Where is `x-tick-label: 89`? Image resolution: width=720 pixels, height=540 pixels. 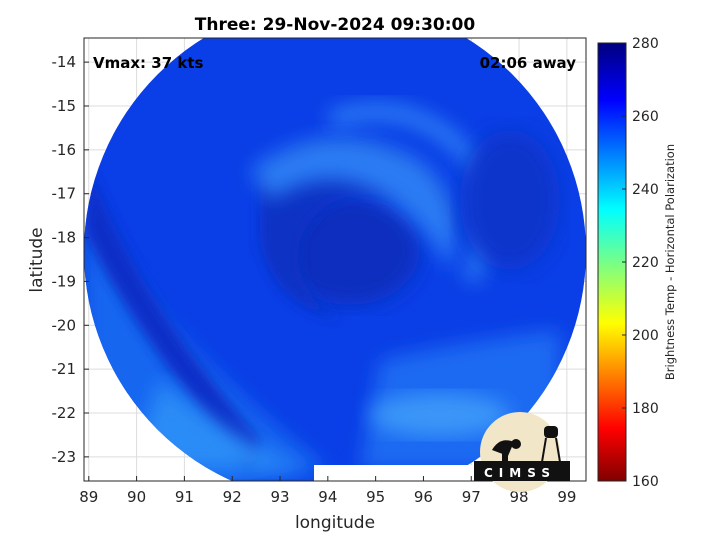 x-tick-label: 89 is located at coordinates (88, 497).